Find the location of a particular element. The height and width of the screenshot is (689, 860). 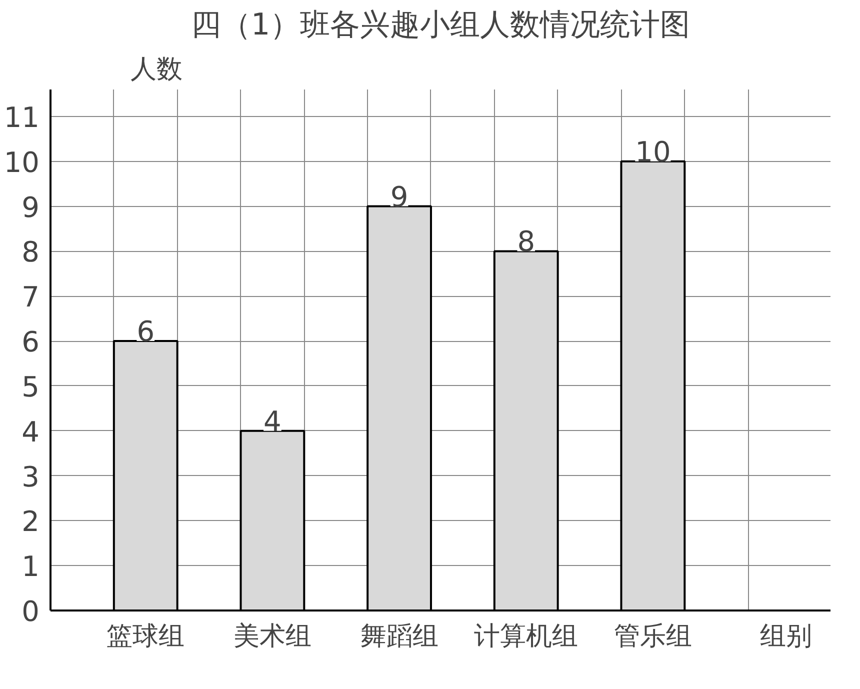

y-tick-label: 9 is located at coordinates (31, 207).